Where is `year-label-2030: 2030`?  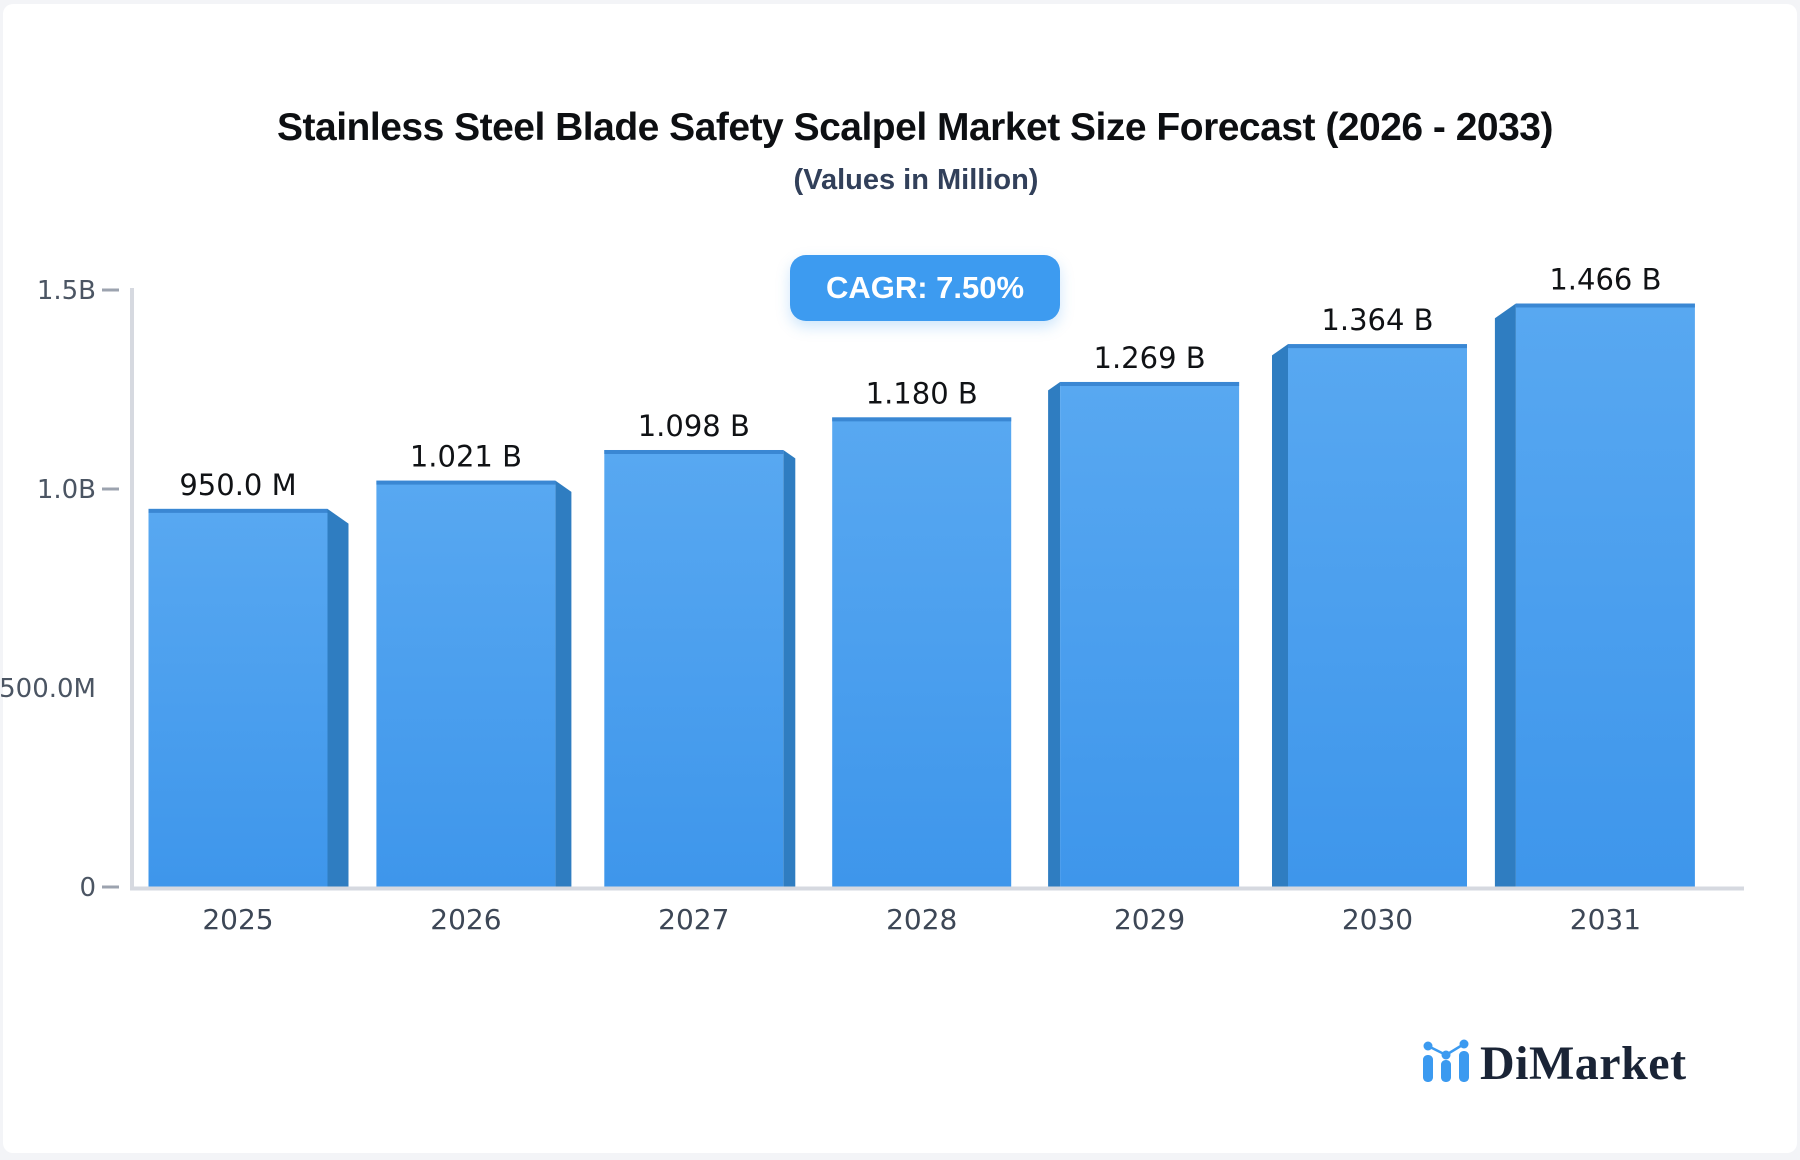
year-label-2030: 2030 is located at coordinates (1377, 919).